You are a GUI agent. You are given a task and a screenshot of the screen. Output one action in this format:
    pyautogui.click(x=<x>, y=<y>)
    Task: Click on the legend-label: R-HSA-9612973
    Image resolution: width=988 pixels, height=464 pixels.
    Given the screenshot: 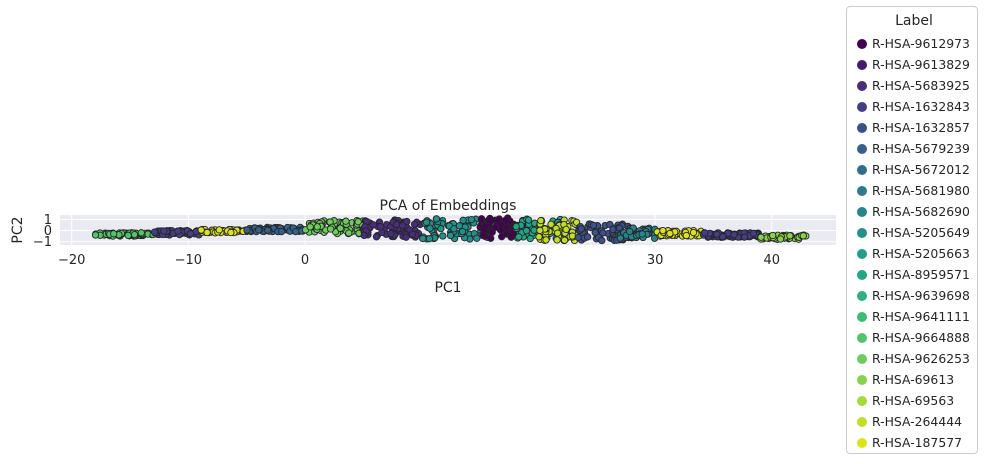 What is the action you would take?
    pyautogui.click(x=921, y=43)
    